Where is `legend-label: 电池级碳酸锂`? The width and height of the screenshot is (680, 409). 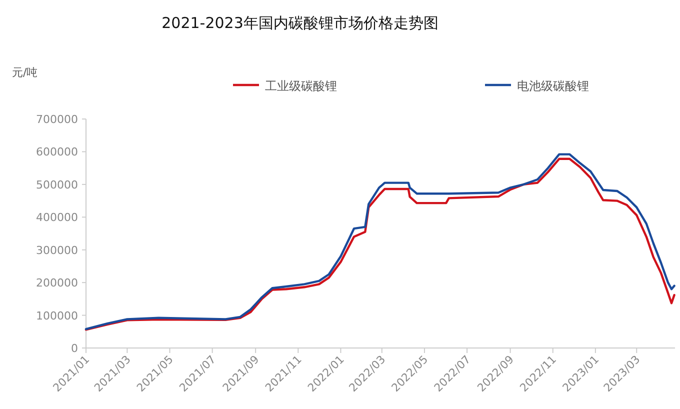
legend-label: 电池级碳酸锂 is located at coordinates (553, 86).